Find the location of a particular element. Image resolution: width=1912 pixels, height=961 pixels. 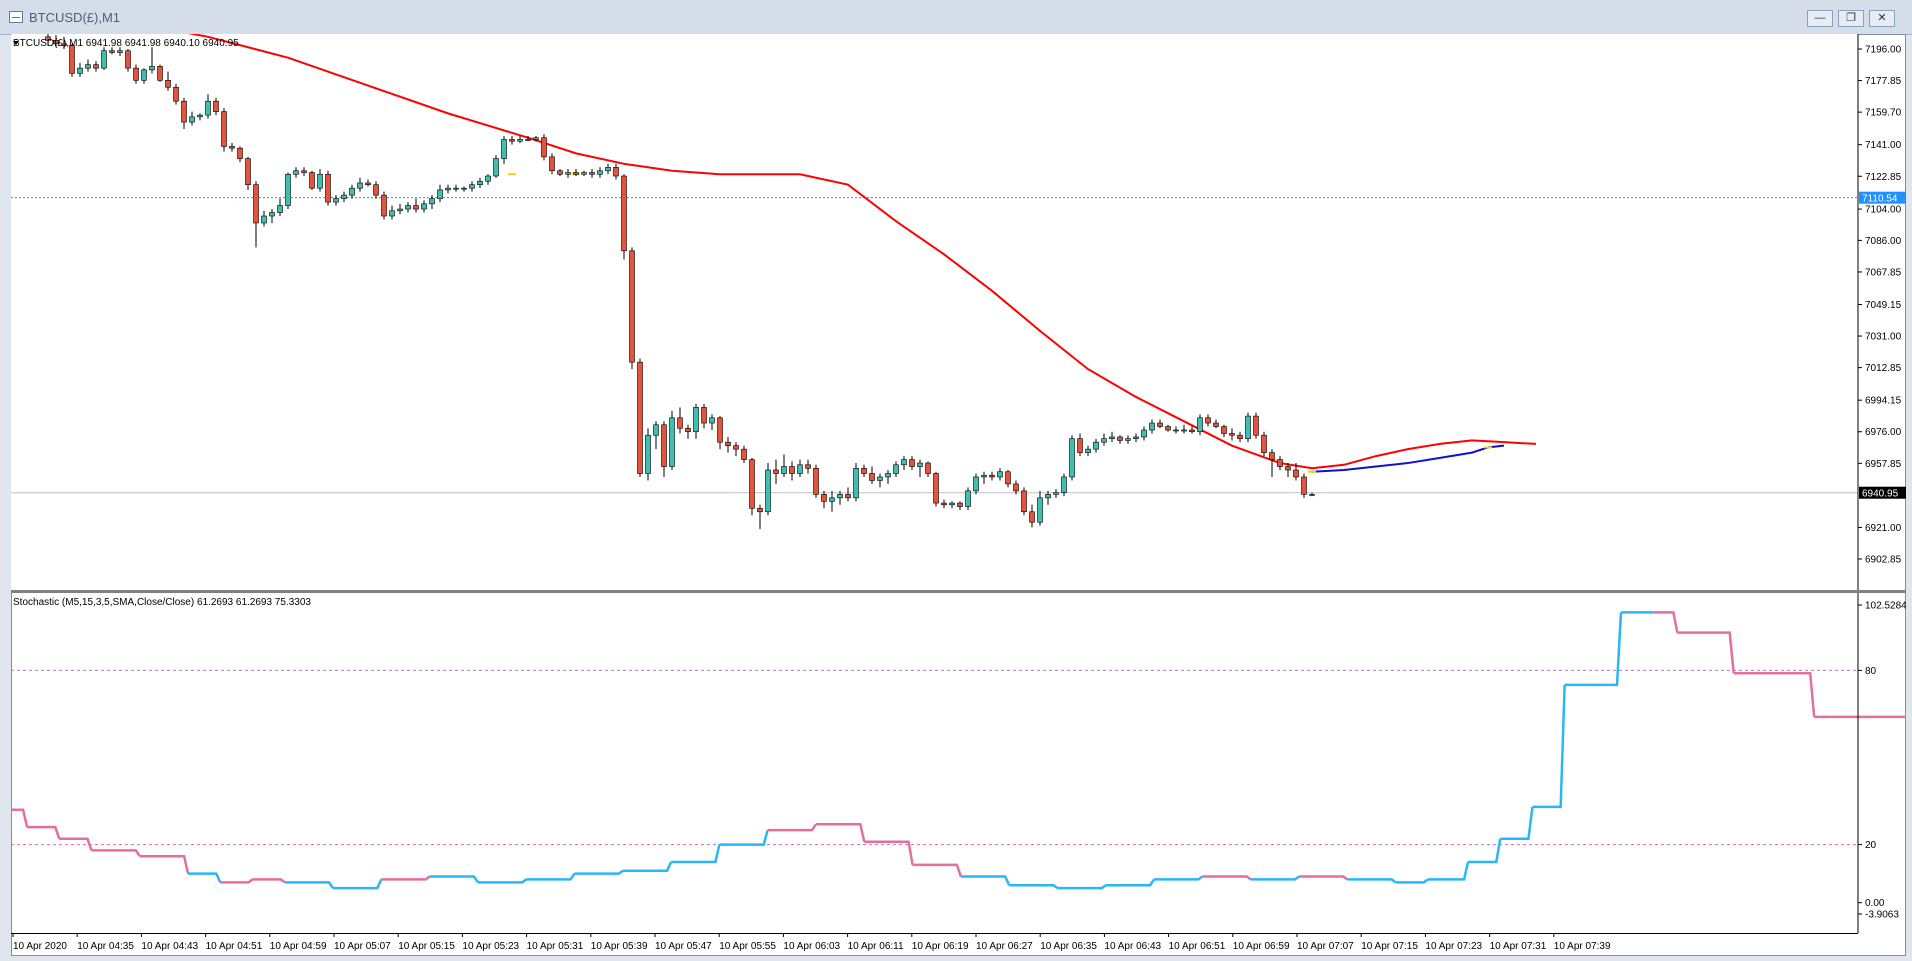

time-tick-label: 10 Apr 05:23 is located at coordinates (490, 946).